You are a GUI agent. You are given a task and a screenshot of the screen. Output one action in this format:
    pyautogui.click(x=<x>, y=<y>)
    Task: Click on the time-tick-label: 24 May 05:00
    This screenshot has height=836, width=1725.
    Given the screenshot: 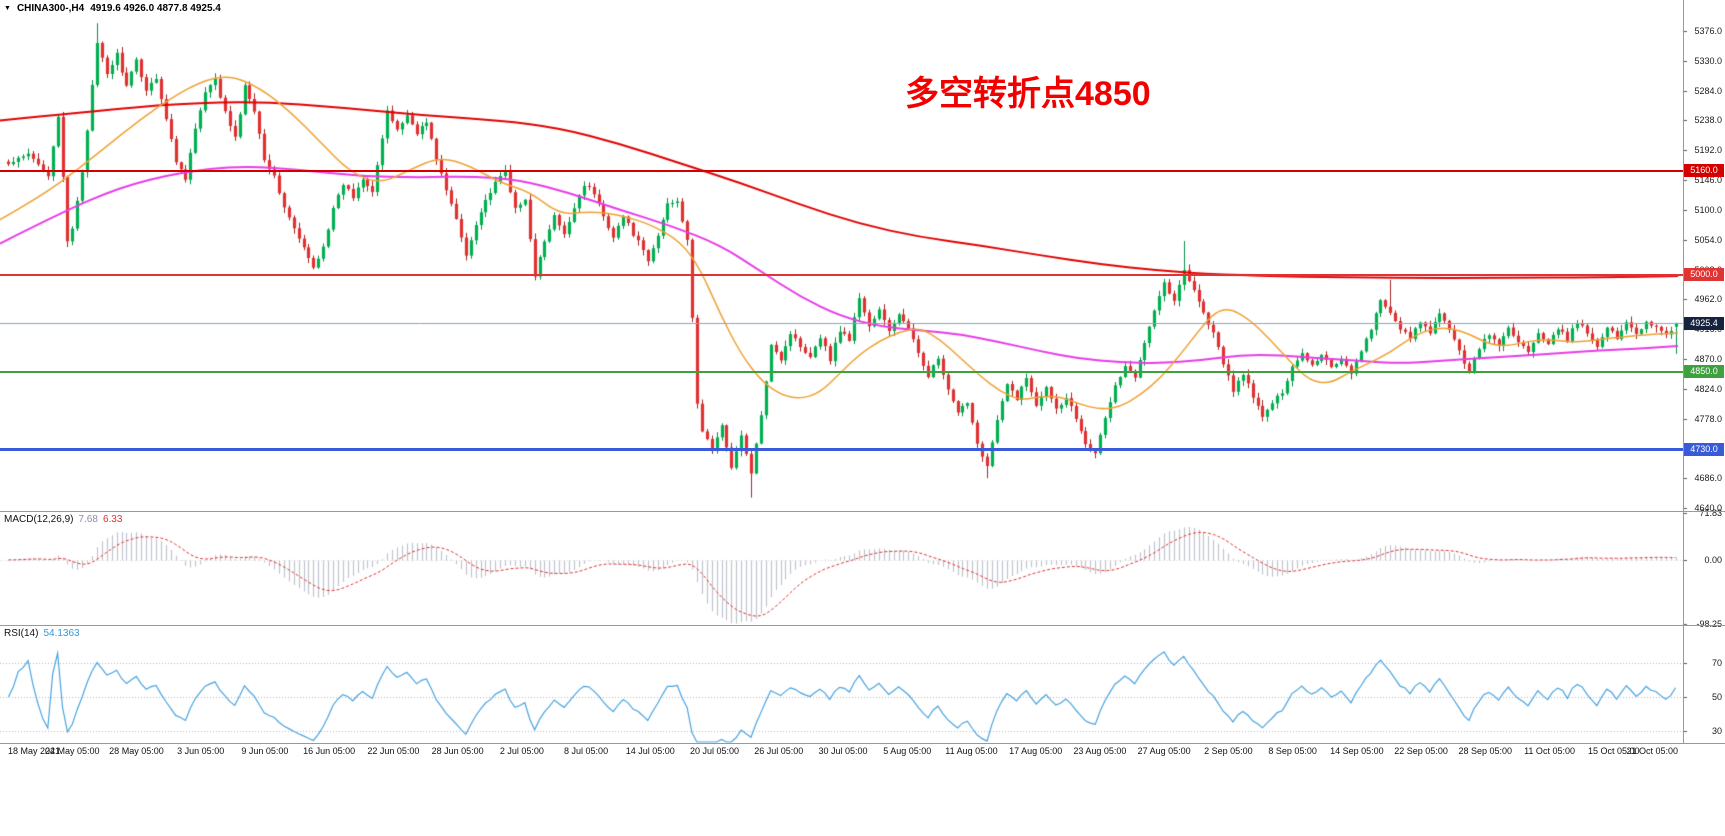 What is the action you would take?
    pyautogui.click(x=72, y=751)
    